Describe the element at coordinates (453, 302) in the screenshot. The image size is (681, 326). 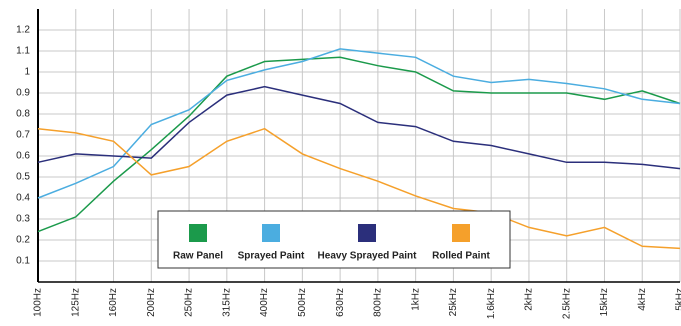
I see `x-tick-label: 25kHz` at that location.